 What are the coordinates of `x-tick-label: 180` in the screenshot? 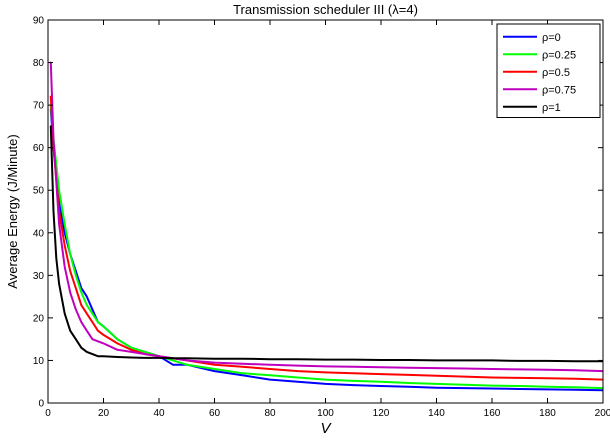 It's located at (547, 413).